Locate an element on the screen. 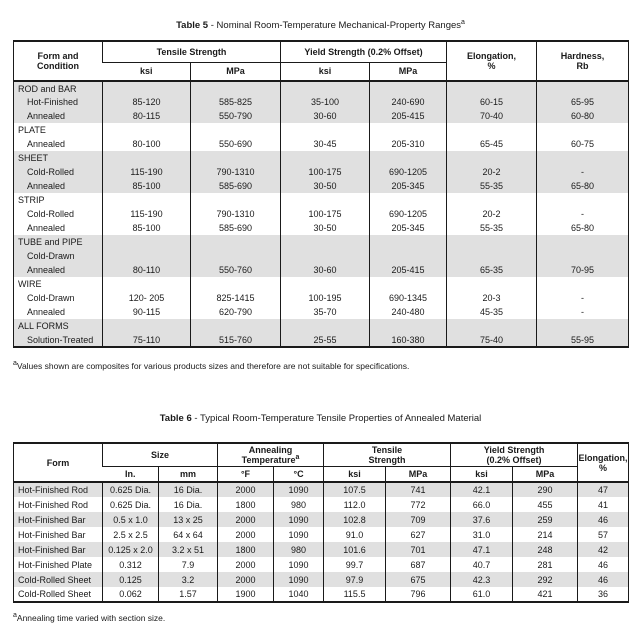 Image resolution: width=636 pixels, height=624 pixels. value-cell: 30-60 is located at coordinates (325, 116).